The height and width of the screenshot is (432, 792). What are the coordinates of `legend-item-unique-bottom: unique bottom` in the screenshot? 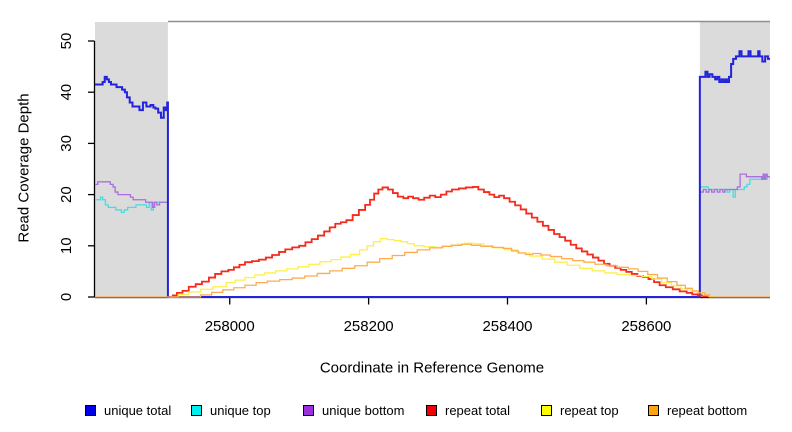 It's located at (353, 410).